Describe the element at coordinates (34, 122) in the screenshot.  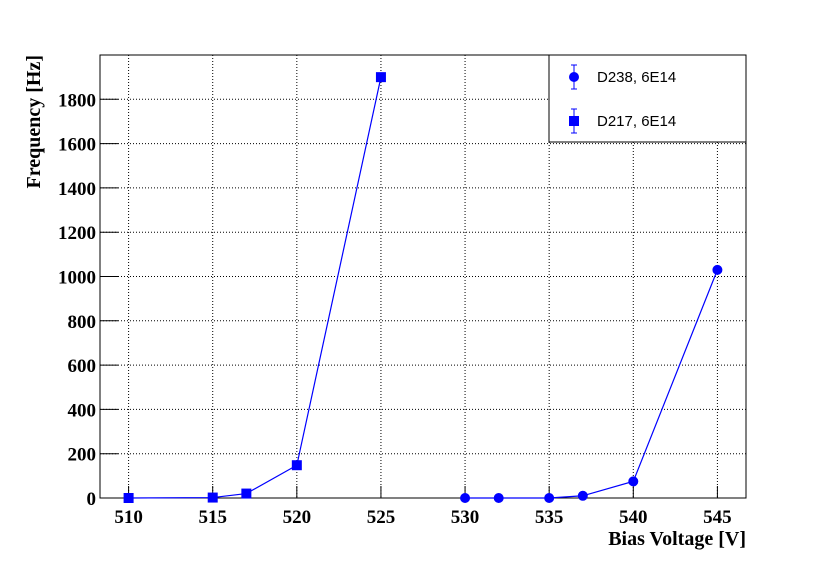
I see `y-axis-title: Frequency [Hz]` at that location.